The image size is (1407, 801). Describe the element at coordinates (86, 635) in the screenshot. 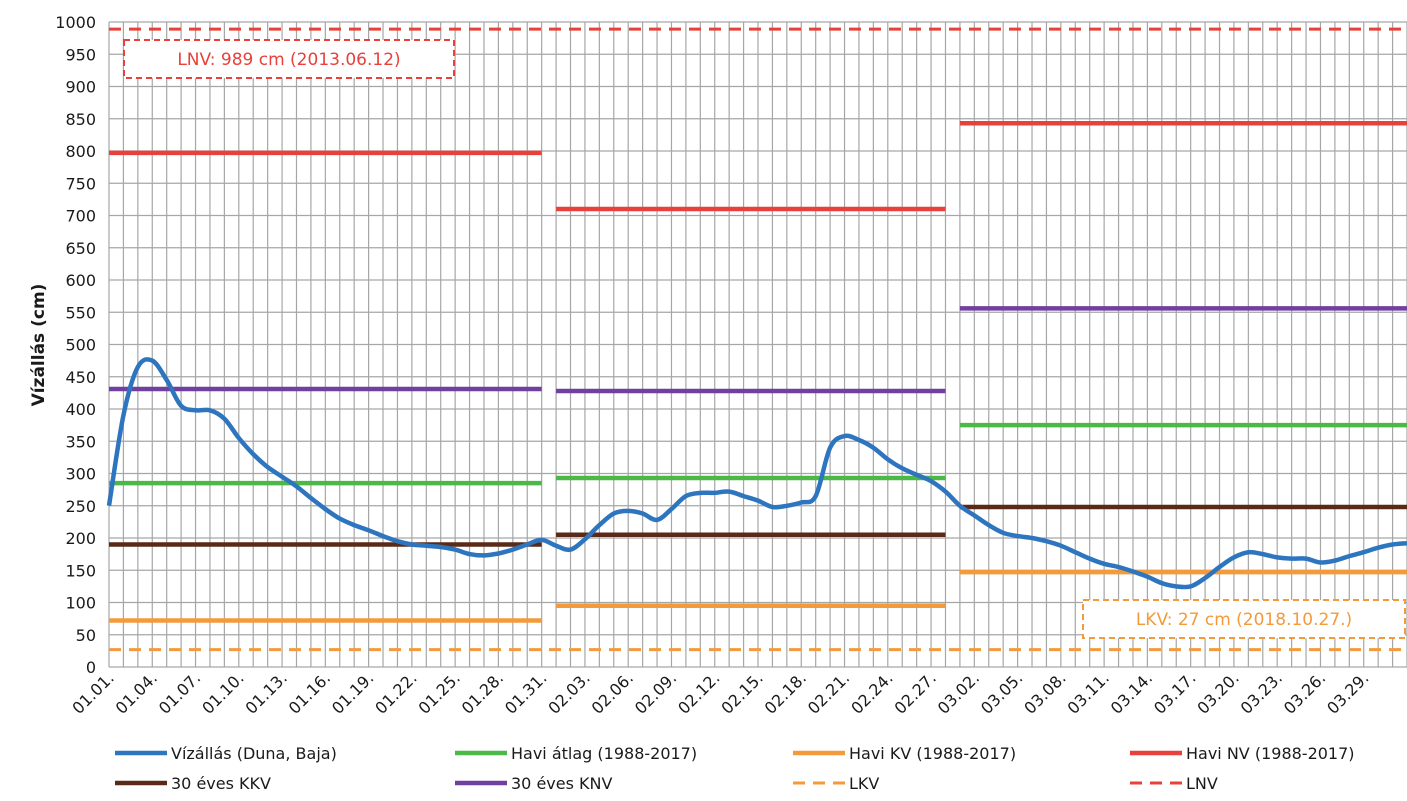

I see `y-tick-label: 50` at that location.